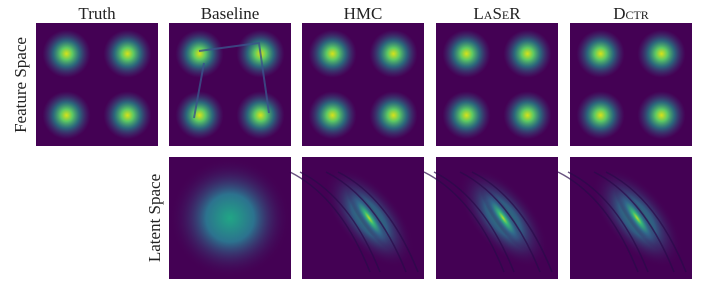 The height and width of the screenshot is (299, 706). What do you see at coordinates (231, 80) in the screenshot?
I see `density-trail` at bounding box center [231, 80].